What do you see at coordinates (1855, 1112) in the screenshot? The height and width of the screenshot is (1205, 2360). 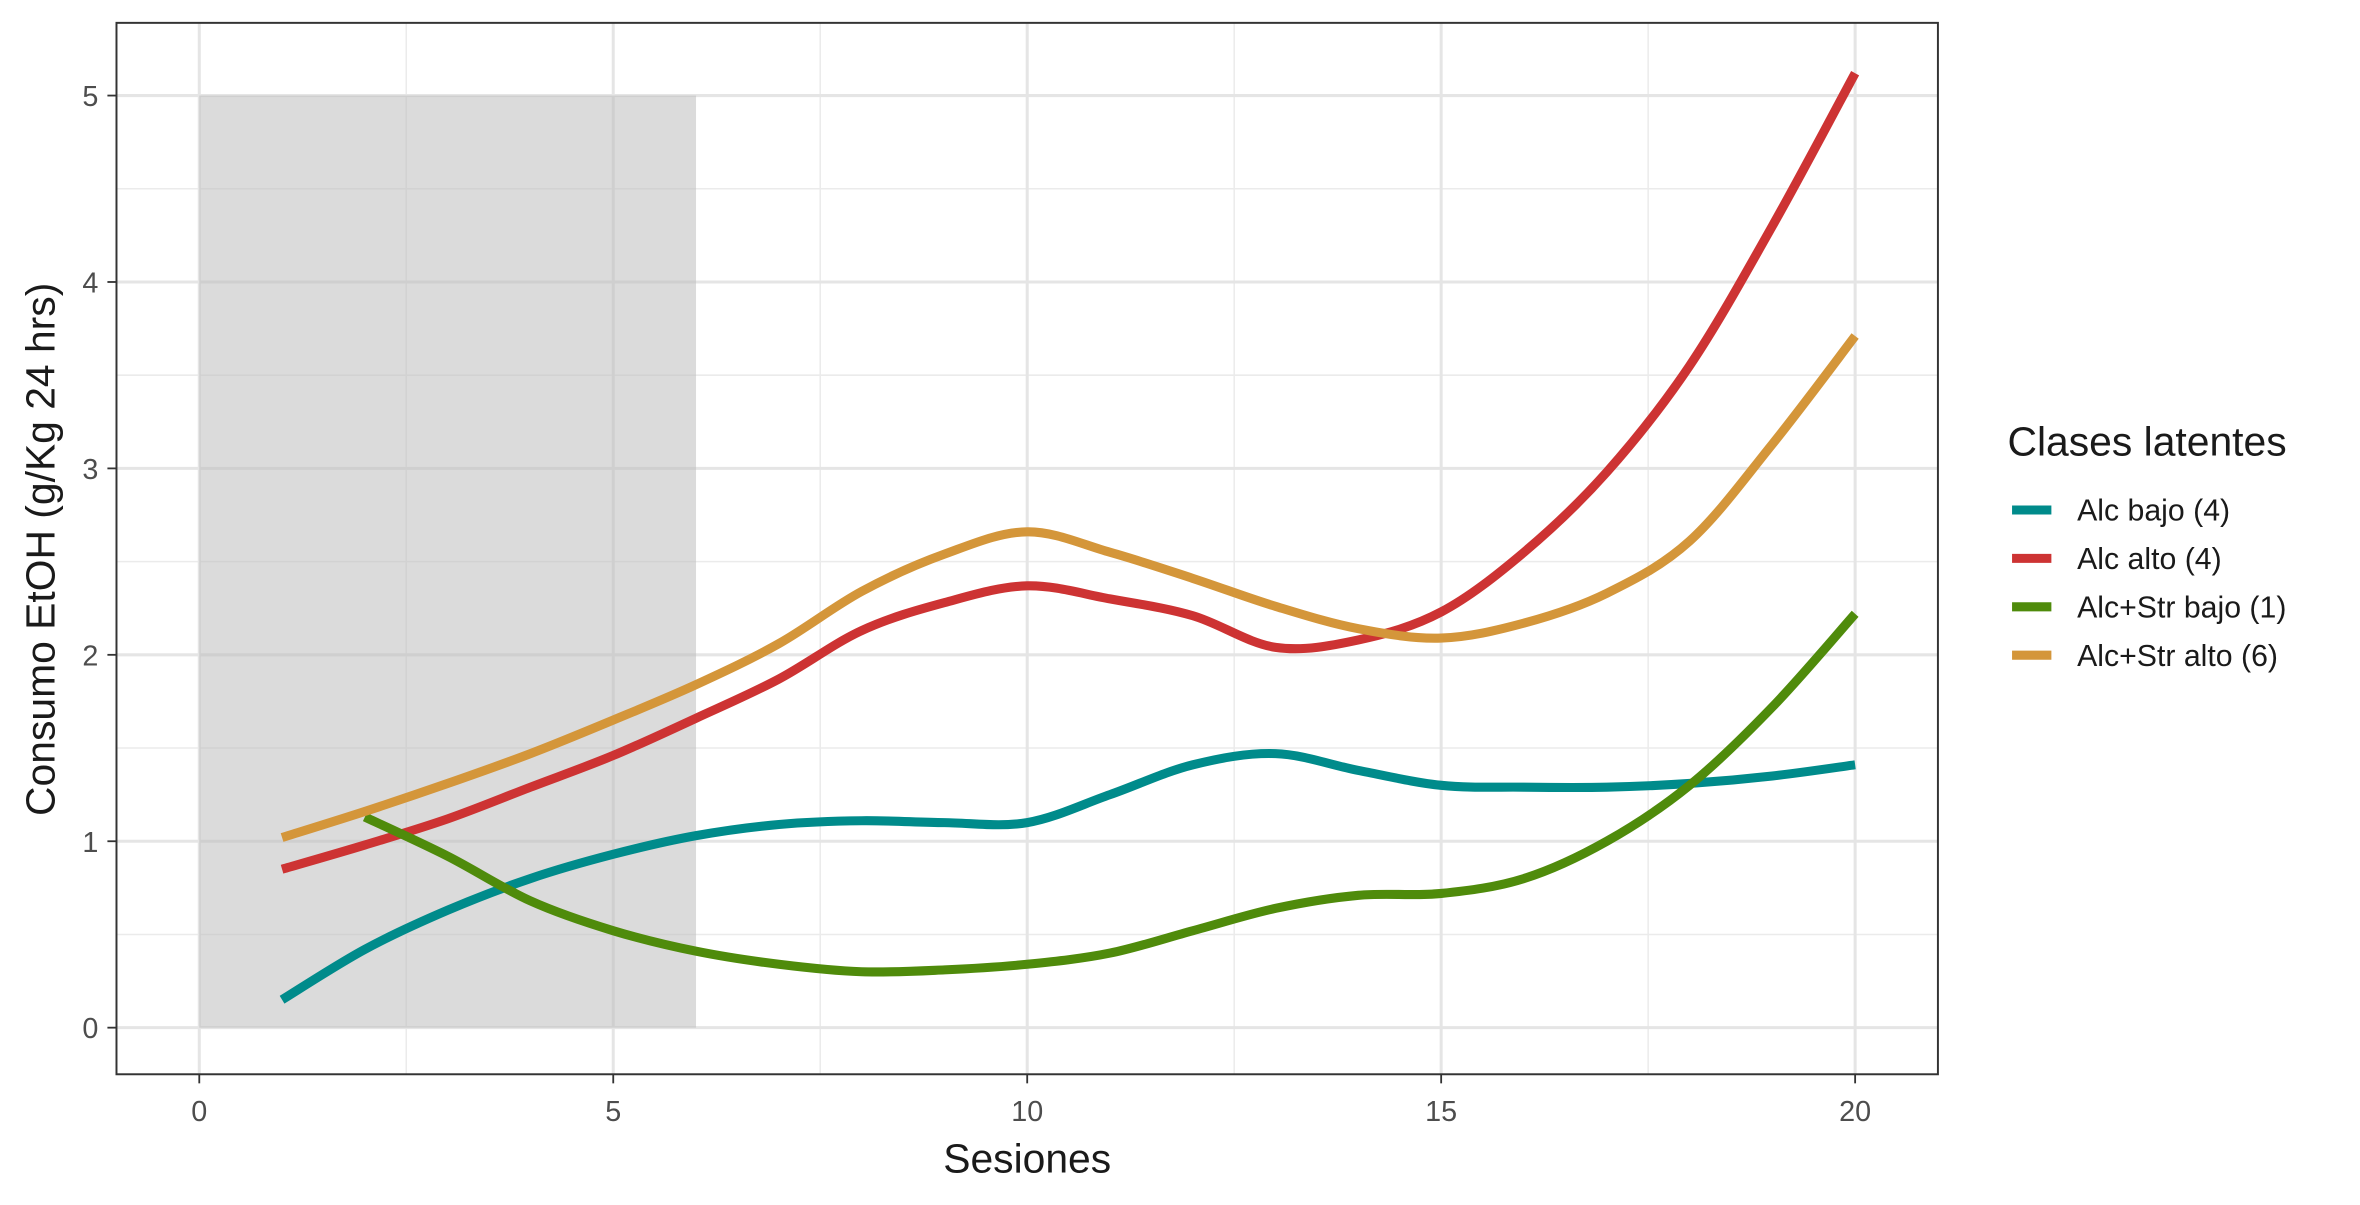 I see `x-tick-label: 20` at bounding box center [1855, 1112].